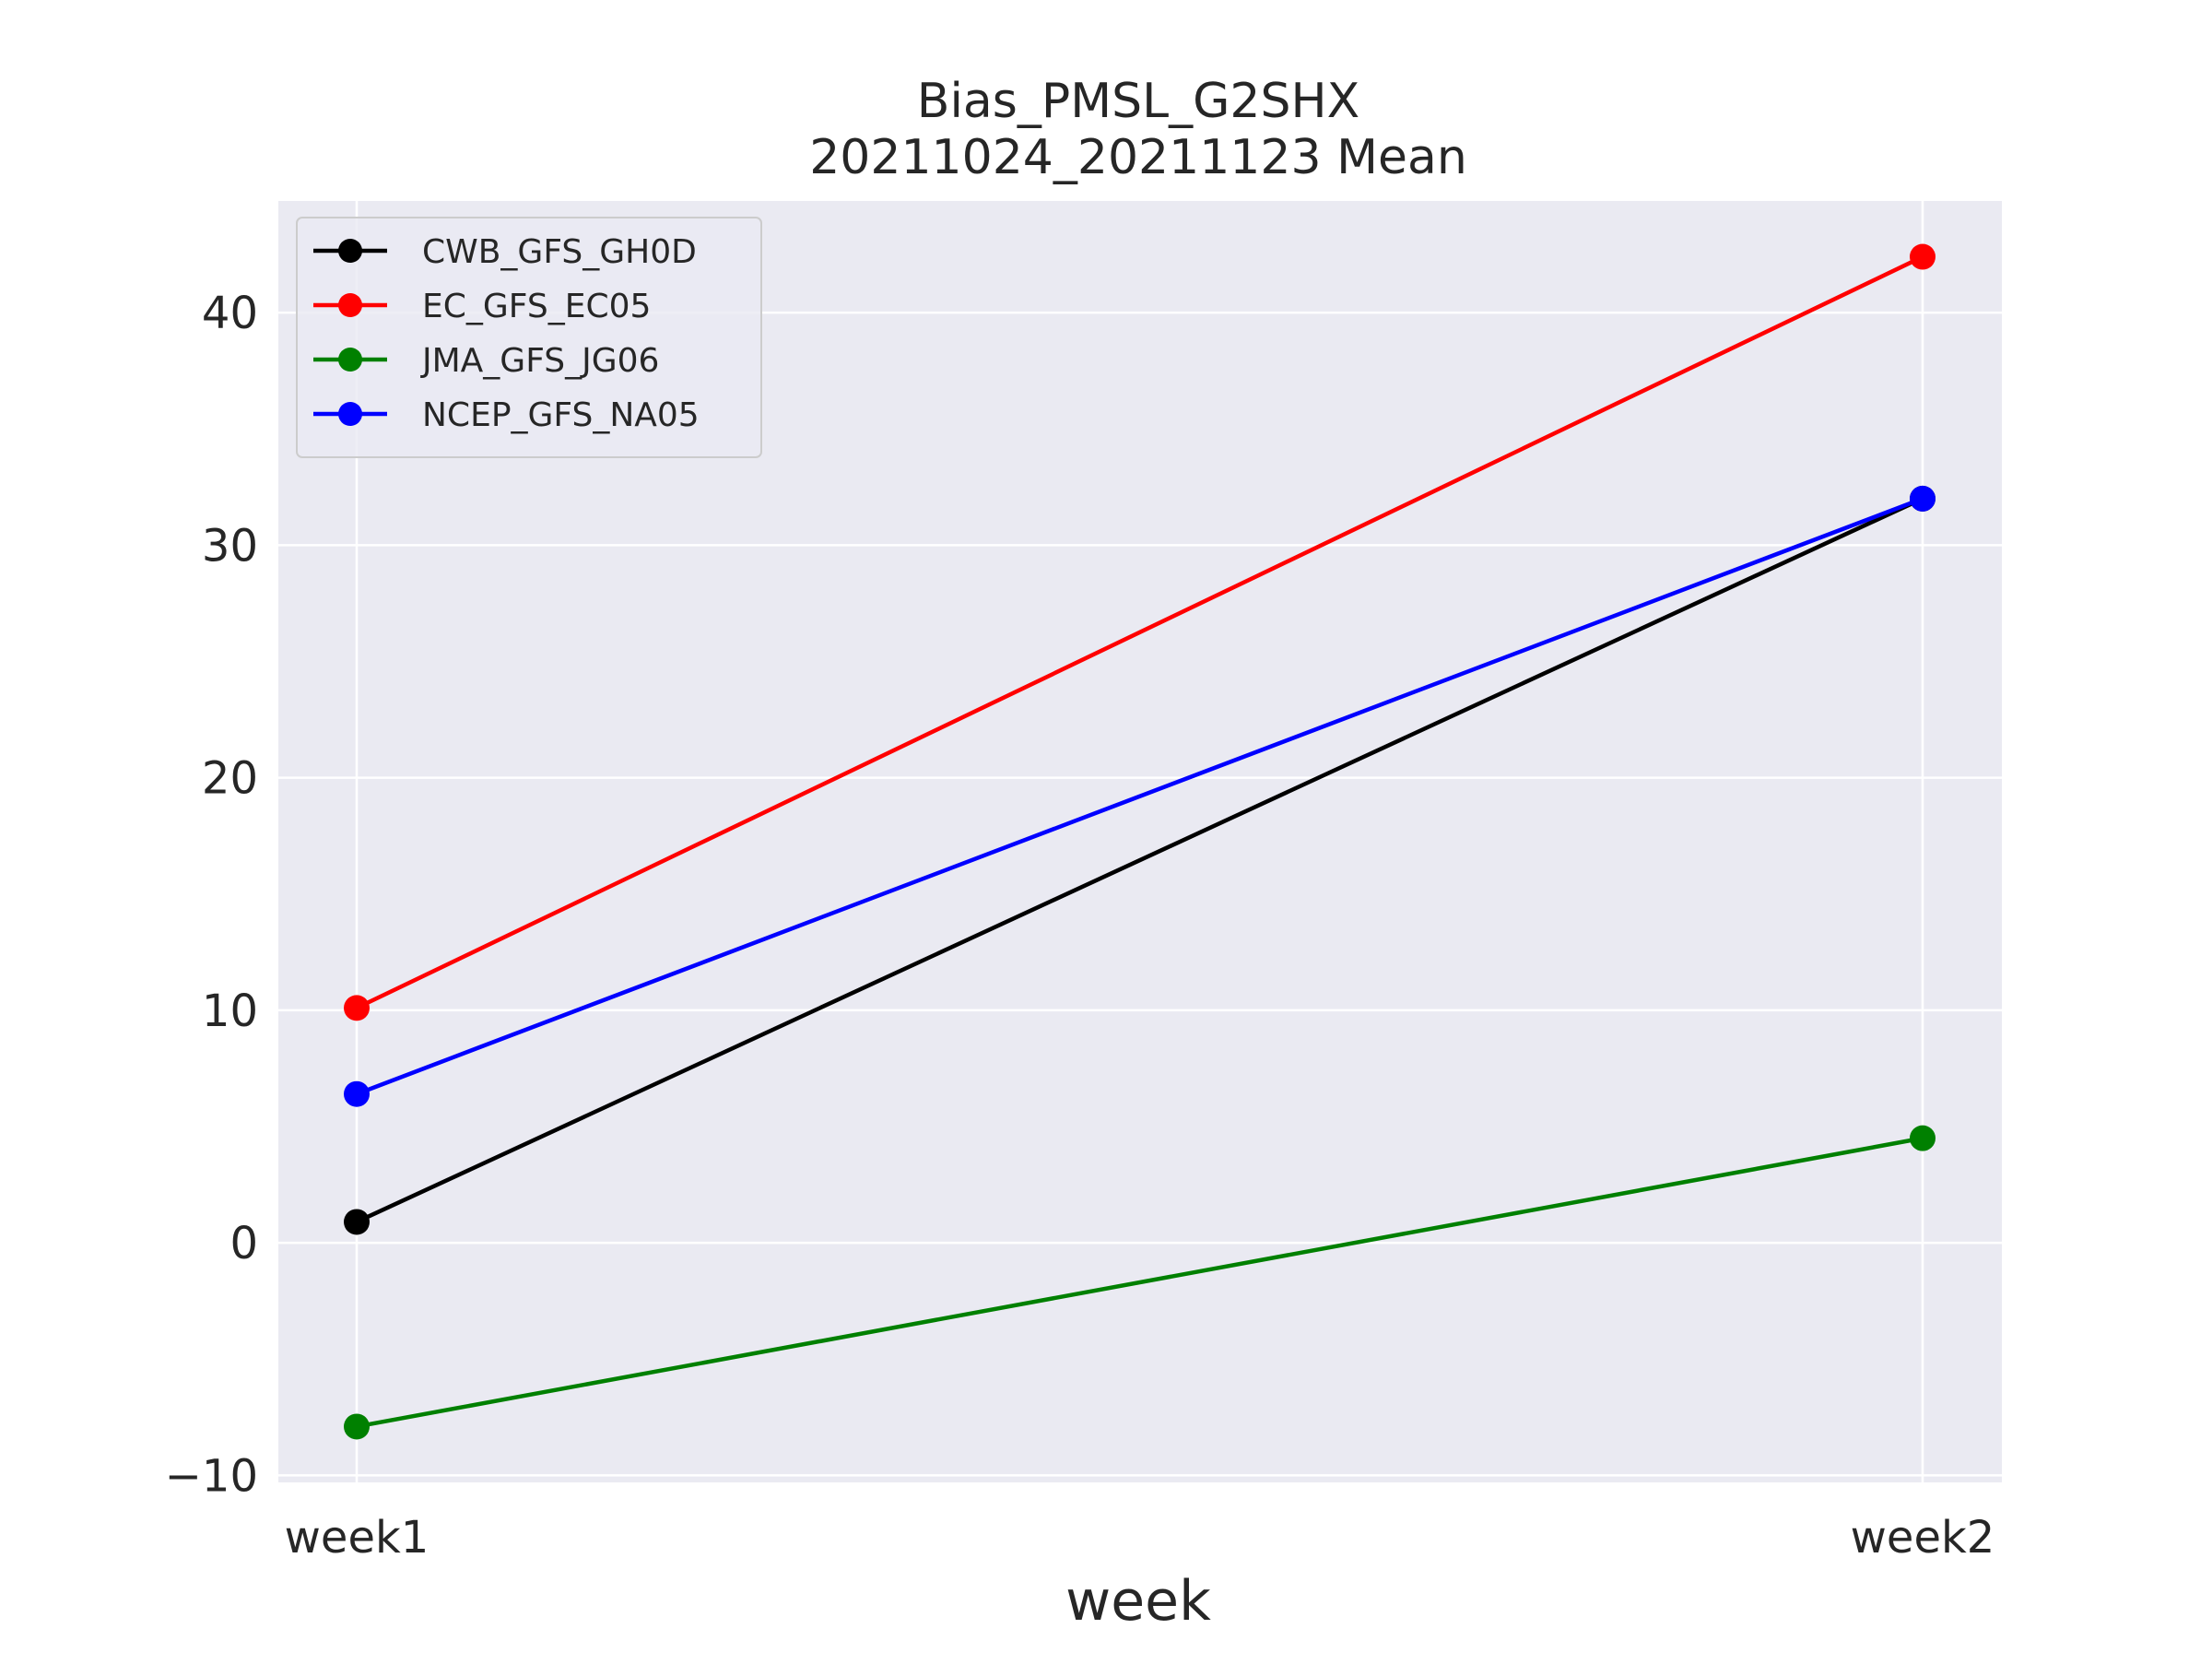 This screenshot has height=1664, width=2212. I want to click on x-tick-label: week1, so click(357, 1538).